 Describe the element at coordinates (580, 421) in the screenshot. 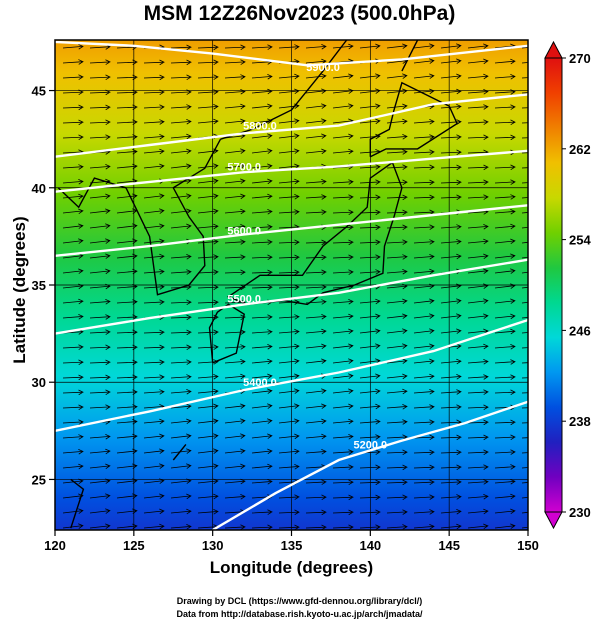

I see `colorbar-tick-label: 238` at that location.